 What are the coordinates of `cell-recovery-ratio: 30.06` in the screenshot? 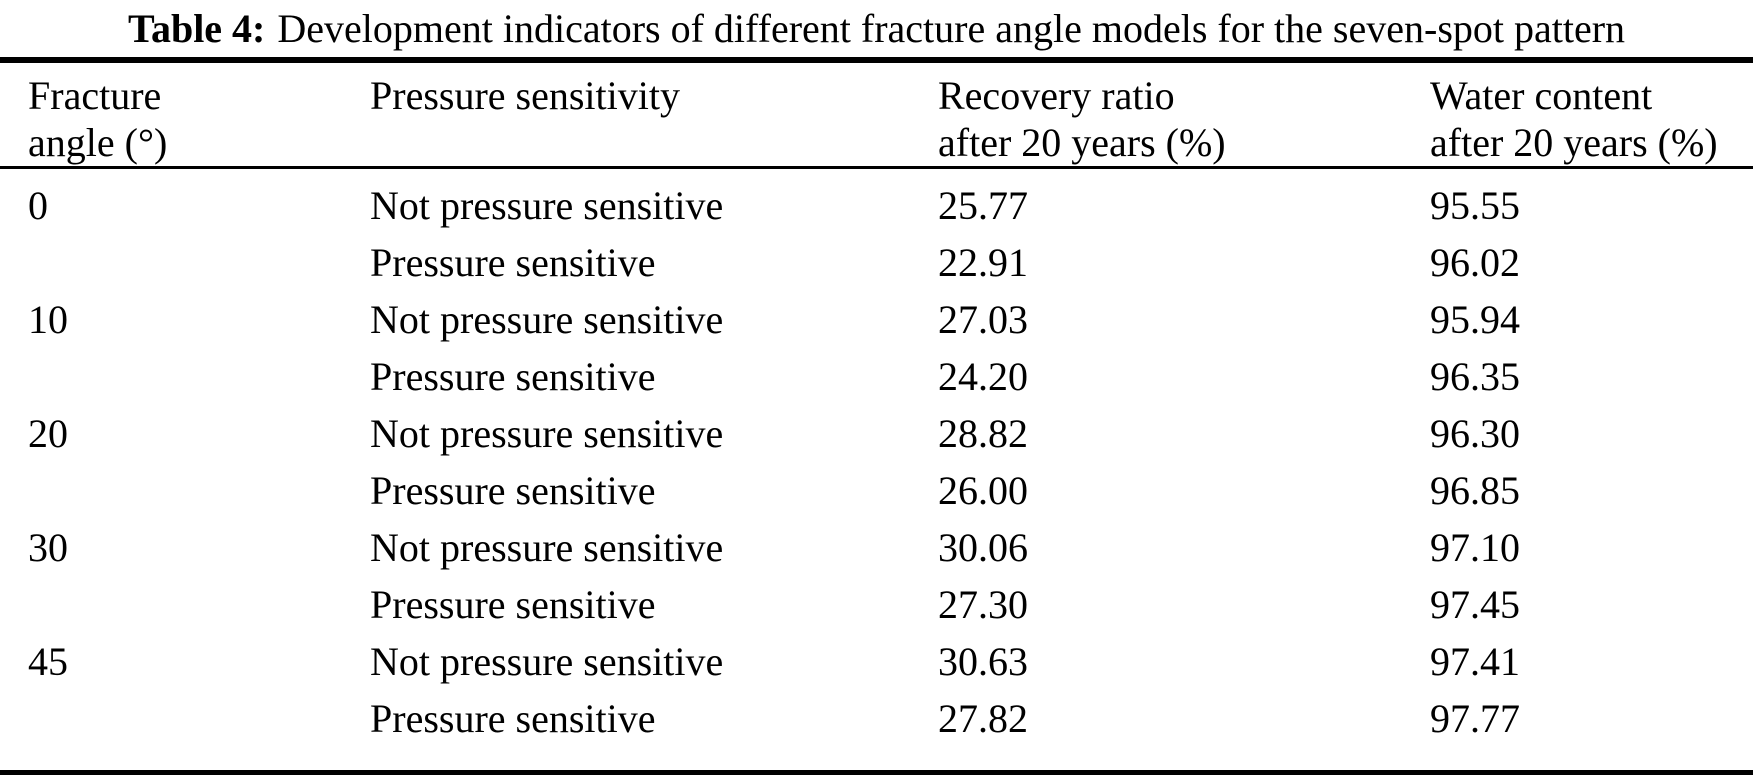 It's located at (983, 547).